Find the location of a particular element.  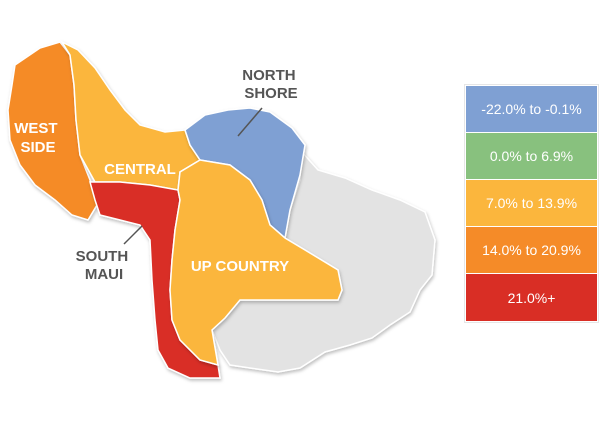

legend-item-0: -22.0% to -0.1% is located at coordinates (531, 109).